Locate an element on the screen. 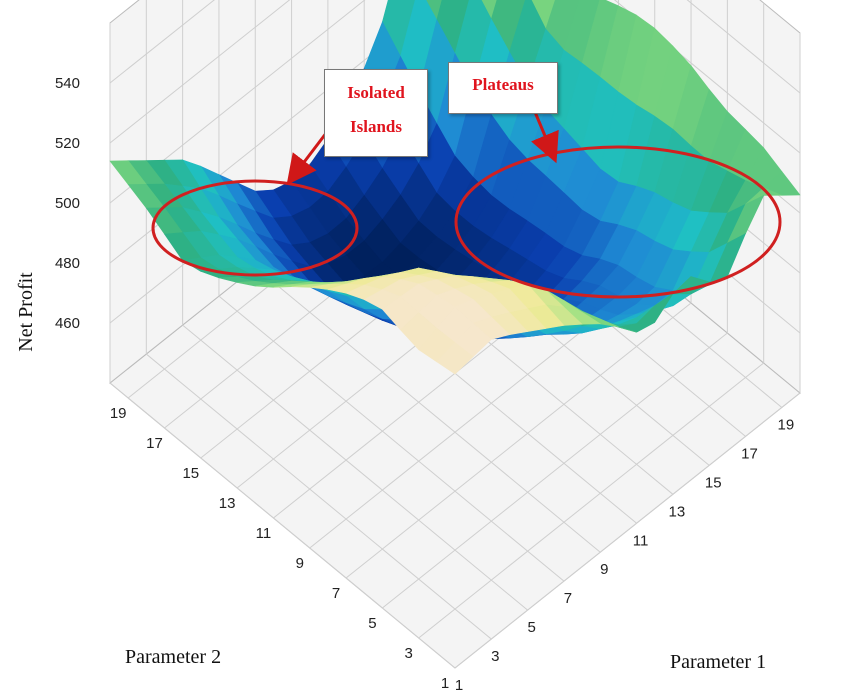 Image resolution: width=850 pixels, height=700 pixels. z-axis-title: Net Profit is located at coordinates (26, 312).